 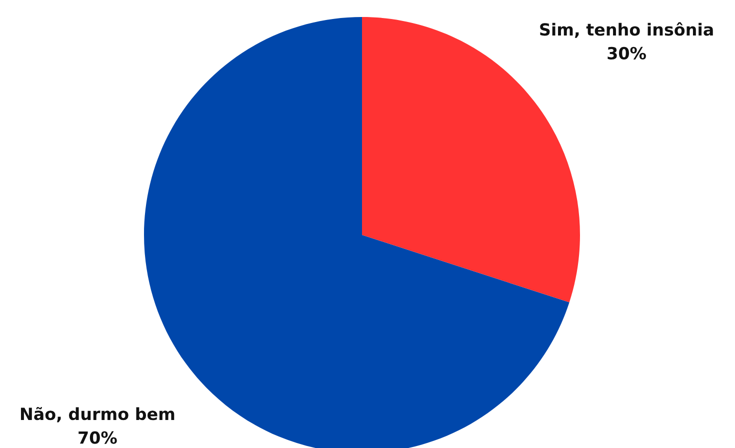 What do you see at coordinates (627, 53) in the screenshot?
I see `data-label: 30%` at bounding box center [627, 53].